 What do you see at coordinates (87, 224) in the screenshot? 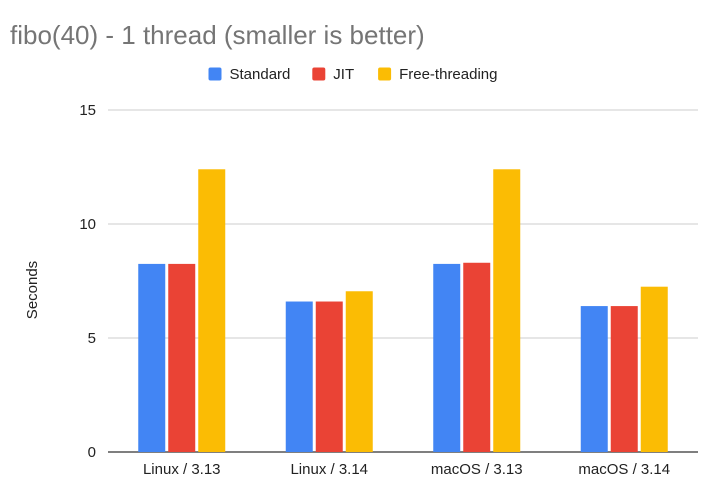
I see `y-tick-label: 10` at bounding box center [87, 224].